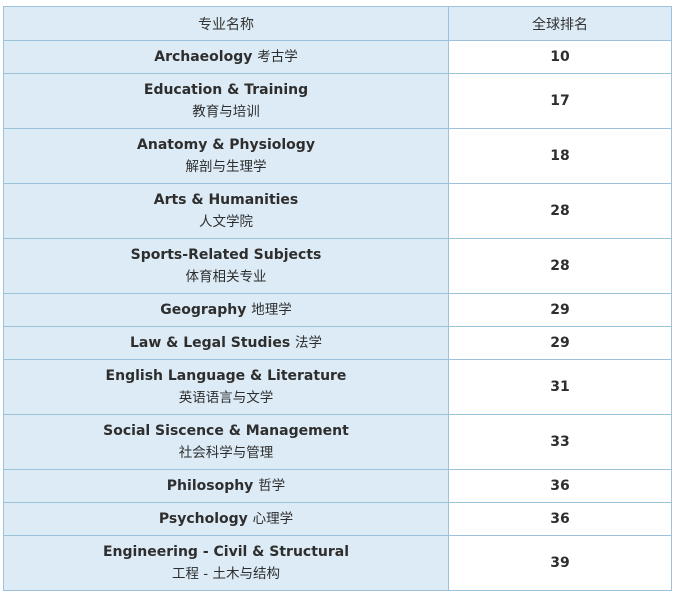 Image resolution: width=674 pixels, height=594 pixels. What do you see at coordinates (226, 211) in the screenshot?
I see `subject-name-cell: Arts & Humanities 人文学院` at bounding box center [226, 211].